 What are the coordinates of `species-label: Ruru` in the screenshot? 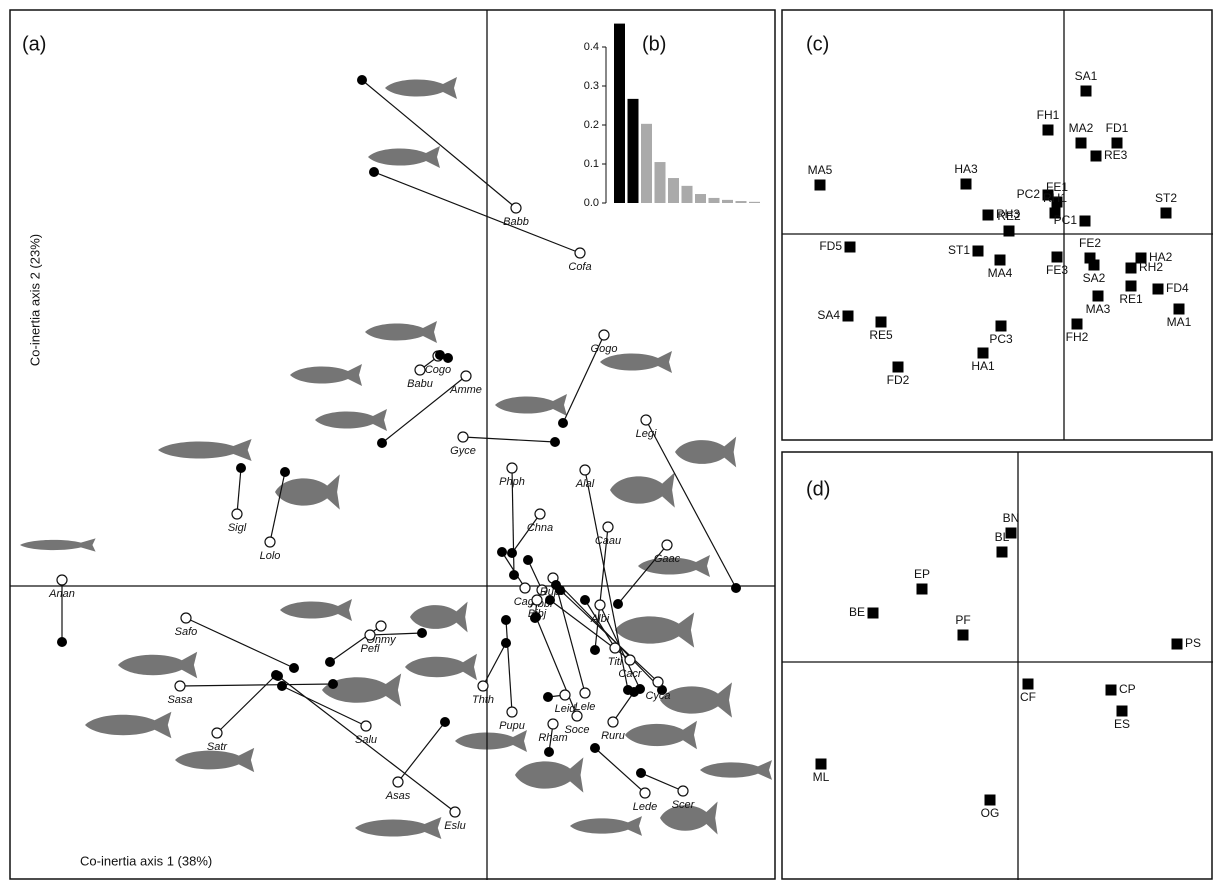 It's located at (613, 736).